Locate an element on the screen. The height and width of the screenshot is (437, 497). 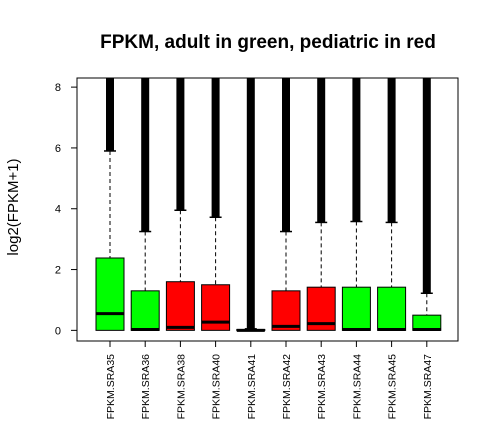
x-category-label: FPKM.SRA43 is located at coordinates (322, 387).